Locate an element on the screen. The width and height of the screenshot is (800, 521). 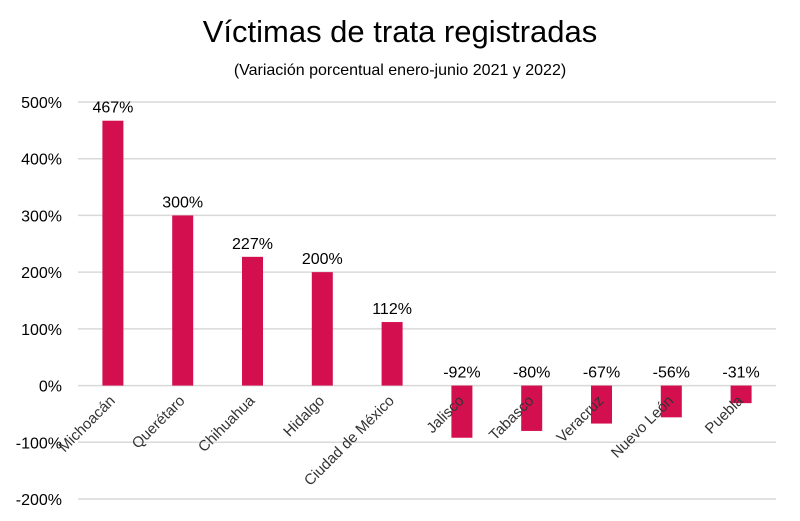
category-label: Puebla is located at coordinates (725, 415).